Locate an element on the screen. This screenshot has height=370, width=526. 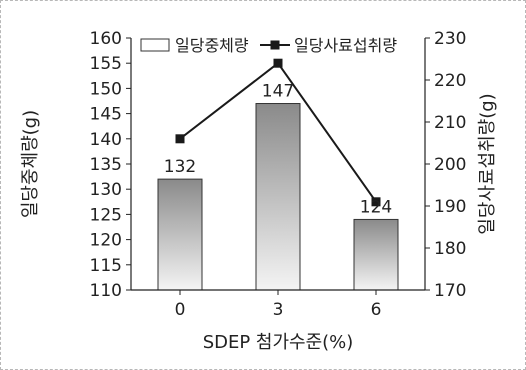
y-tick-label-left: 160 is located at coordinates (106, 39).